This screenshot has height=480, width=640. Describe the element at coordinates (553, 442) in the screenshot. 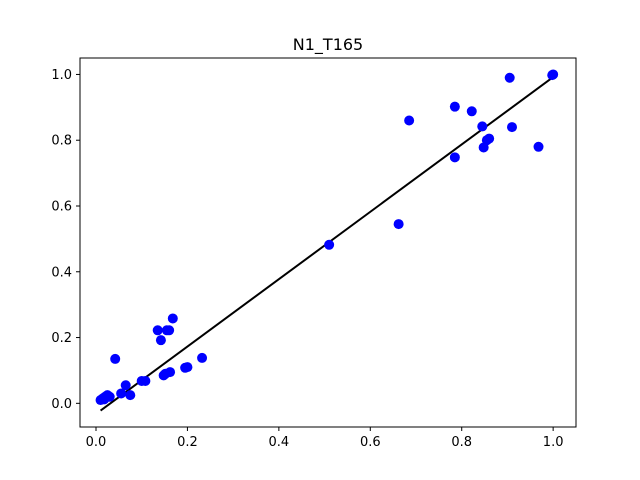

I see `x-tick-label-5: 1.0` at that location.